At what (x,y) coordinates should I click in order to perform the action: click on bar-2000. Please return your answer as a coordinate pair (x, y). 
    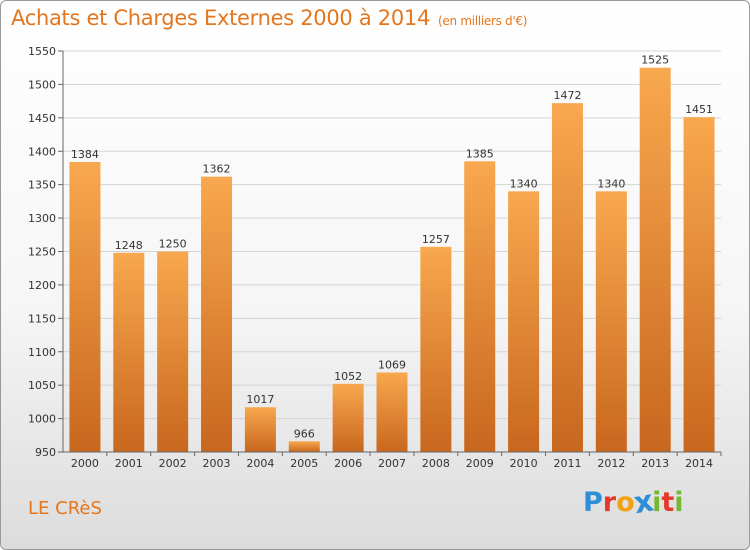
    Looking at the image, I should click on (85, 306).